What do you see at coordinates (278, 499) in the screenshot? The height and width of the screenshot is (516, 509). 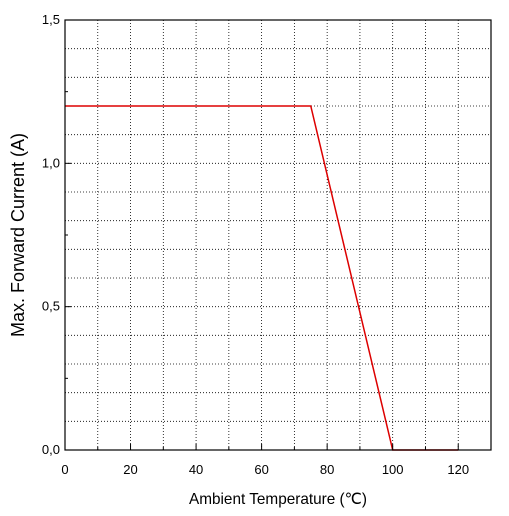 I see `x-axis-label: Ambient Temperature (℃)` at bounding box center [278, 499].